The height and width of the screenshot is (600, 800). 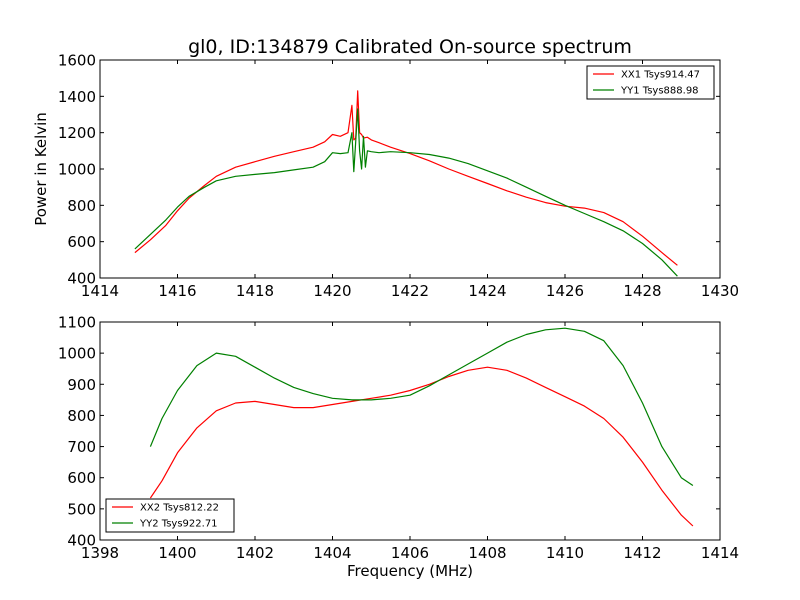 I want to click on bottom-x-tick-label: 1398, so click(x=100, y=553).